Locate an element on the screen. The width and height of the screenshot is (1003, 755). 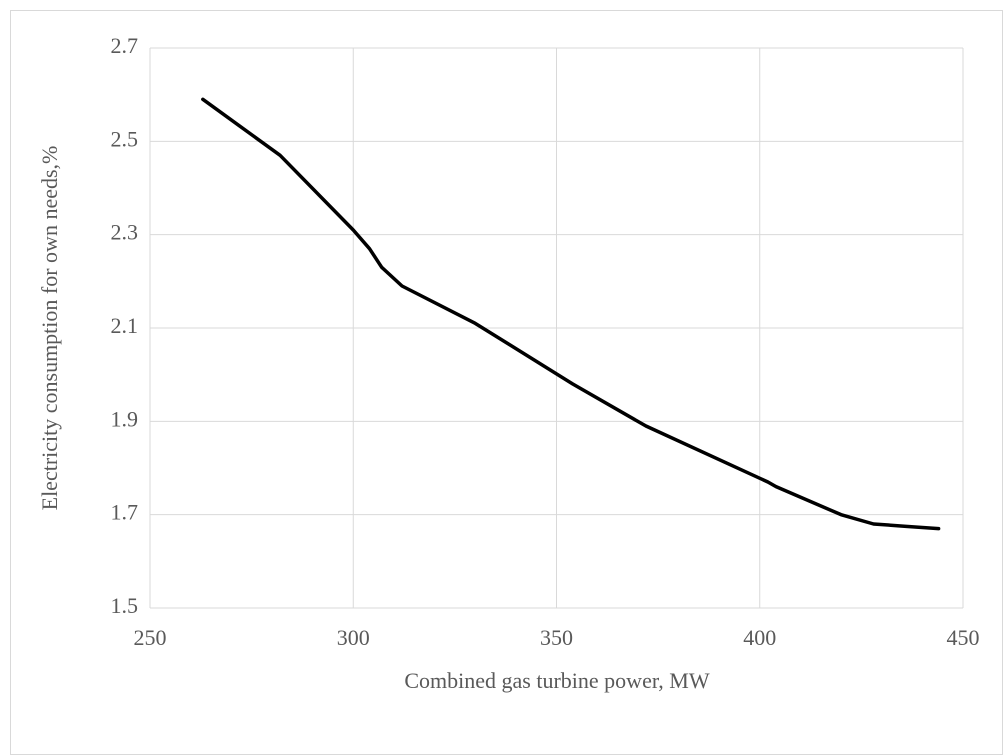
y-tick-label: 1.7 is located at coordinates (125, 512).